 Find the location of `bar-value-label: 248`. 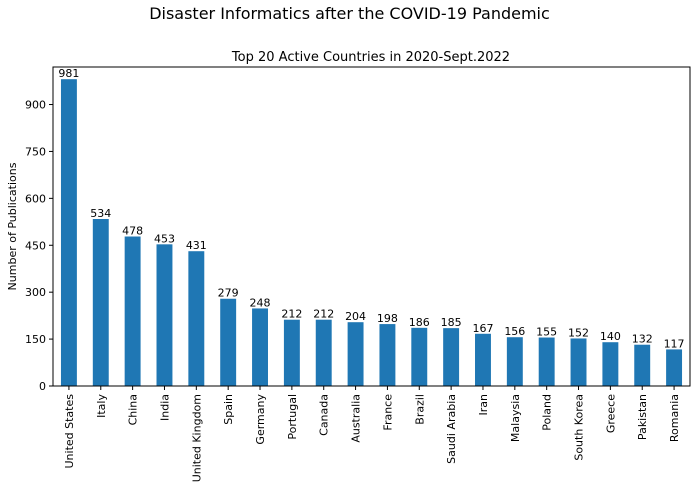

bar-value-label: 248 is located at coordinates (260, 302).